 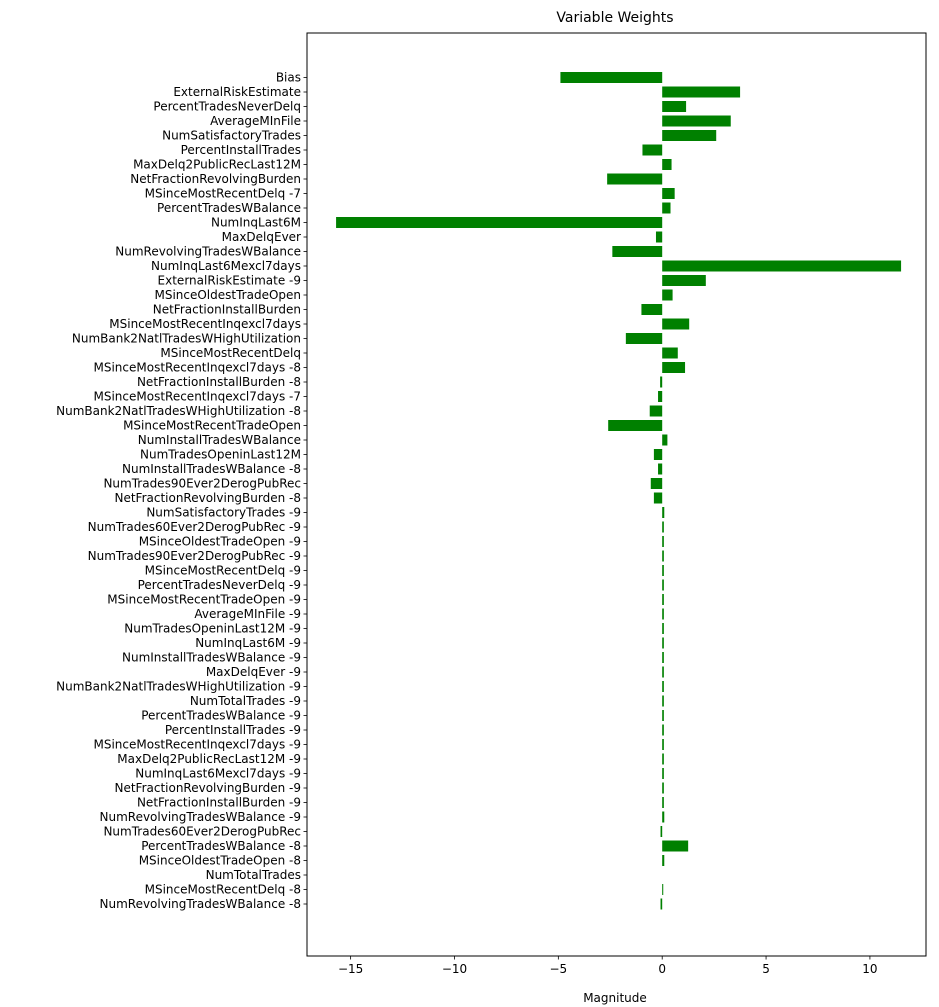 What do you see at coordinates (197, 368) in the screenshot?
I see `category-label: MSinceMostRecentInqexcl7days -8` at bounding box center [197, 368].